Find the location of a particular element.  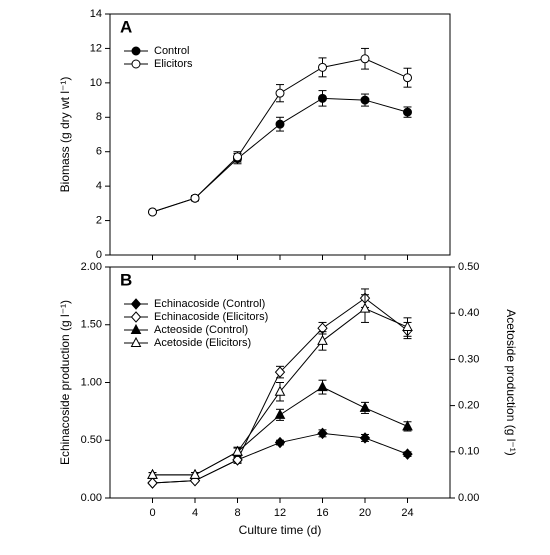

y2-tick-label: 0.20 is located at coordinates (468, 406).